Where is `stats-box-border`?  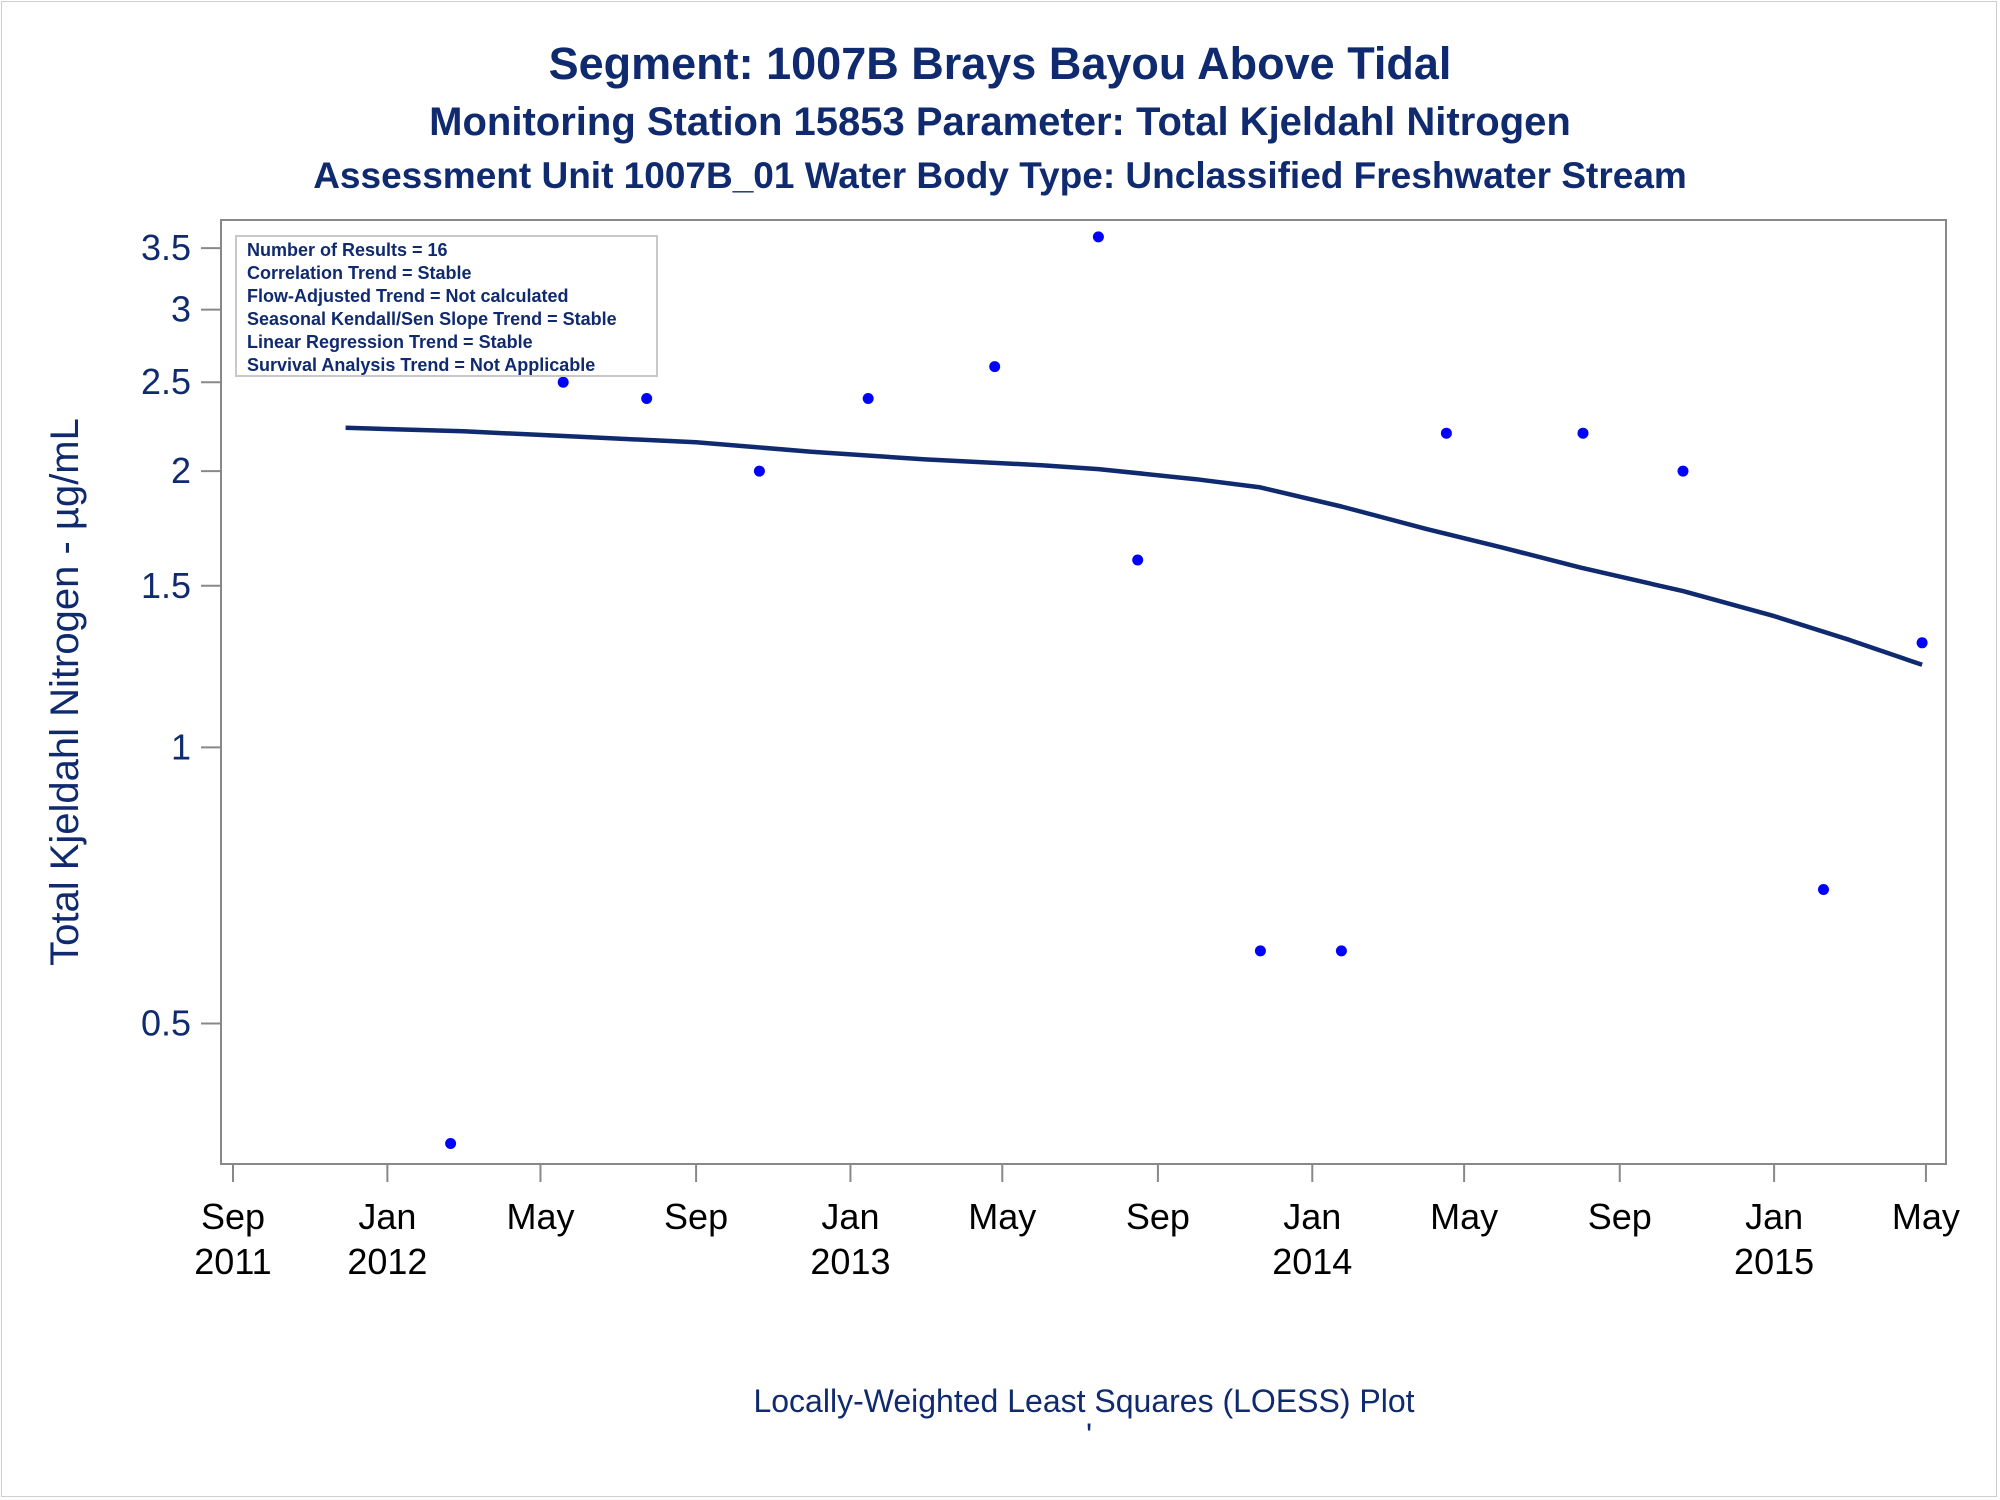
stats-box-border is located at coordinates (446, 306).